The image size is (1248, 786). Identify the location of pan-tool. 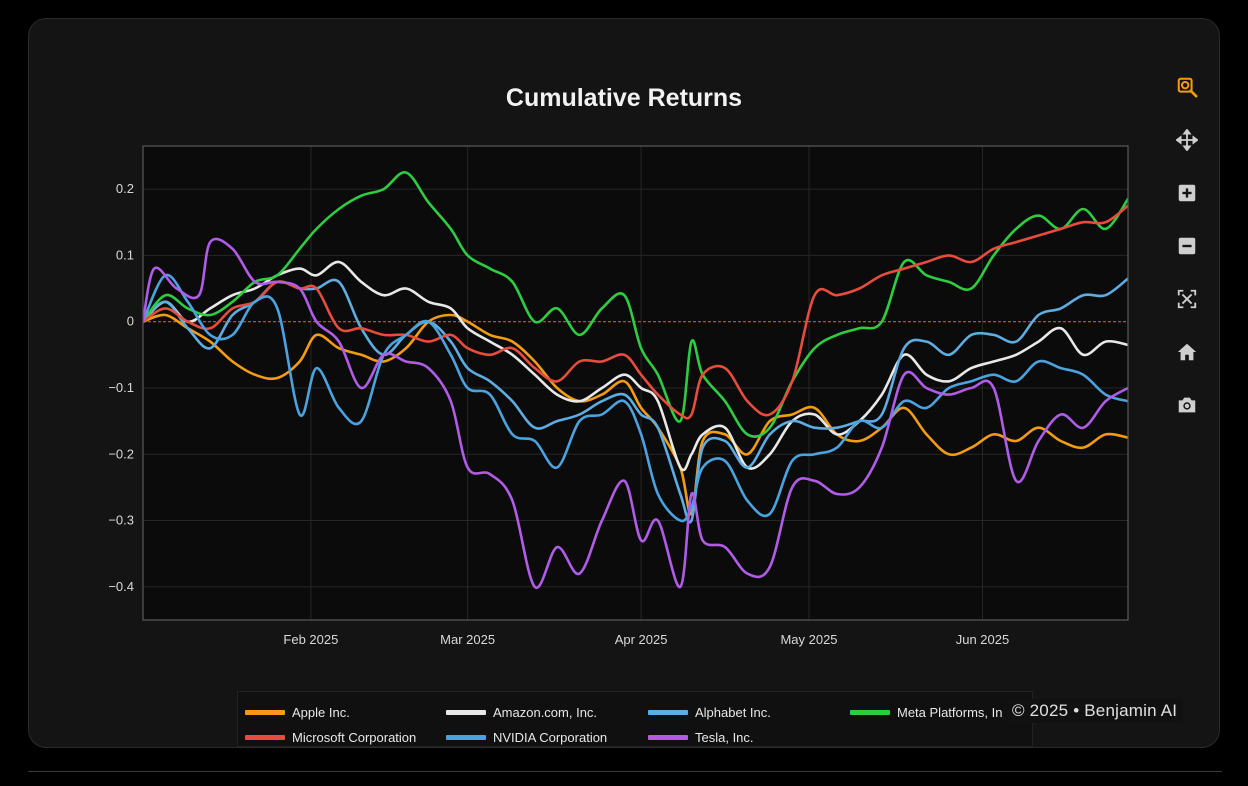
(1187, 140).